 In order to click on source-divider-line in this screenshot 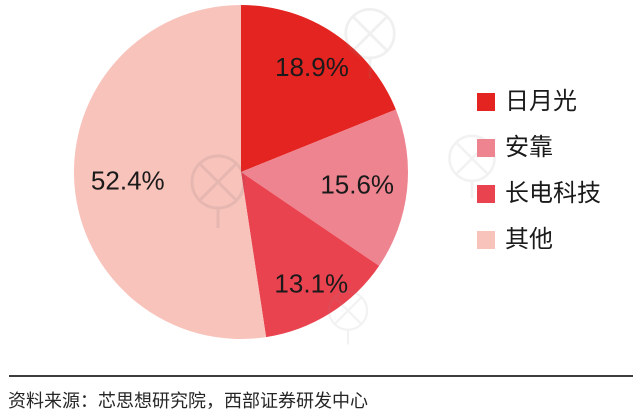, I will do `click(321, 376)`.